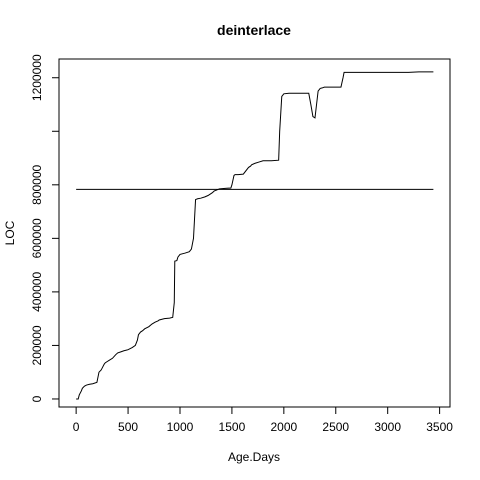 The height and width of the screenshot is (480, 480). I want to click on y-axis-label: LOC, so click(10, 232).